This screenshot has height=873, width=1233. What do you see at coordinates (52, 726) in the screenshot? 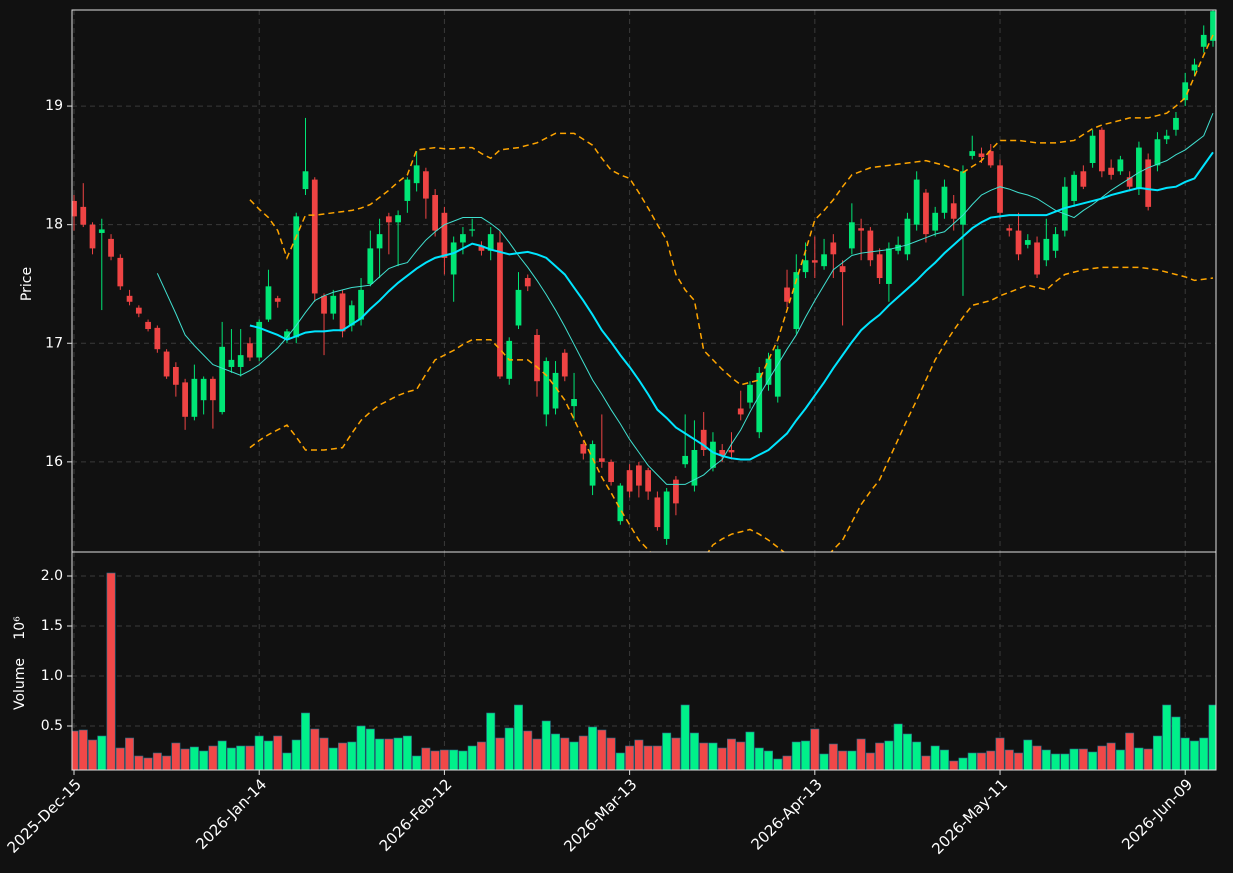
I see `y-tick-label: 0.5` at bounding box center [52, 726].